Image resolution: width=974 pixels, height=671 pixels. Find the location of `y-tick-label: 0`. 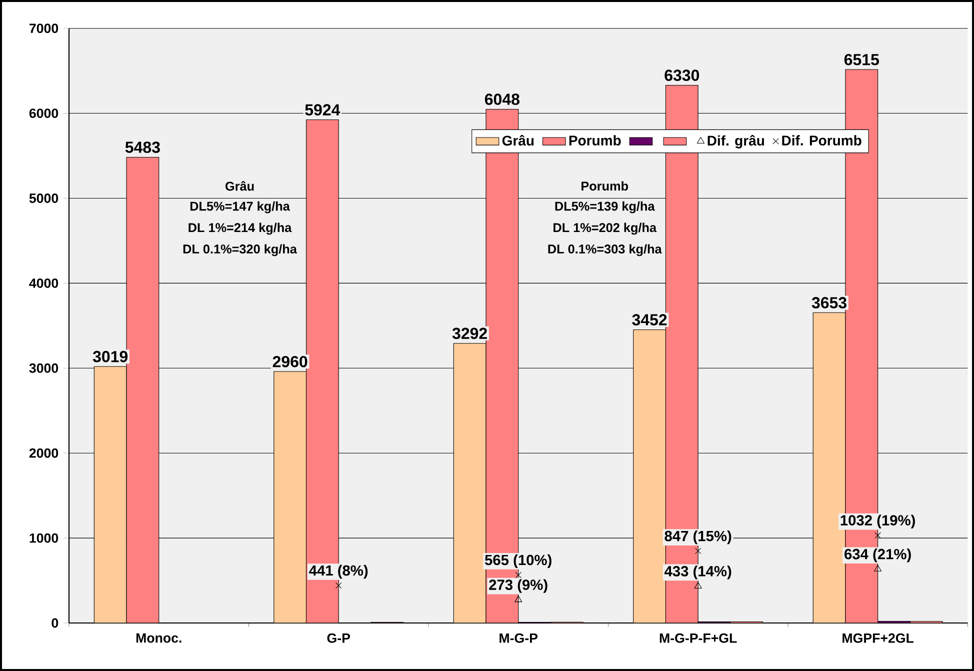

y-tick-label: 0 is located at coordinates (55, 623).